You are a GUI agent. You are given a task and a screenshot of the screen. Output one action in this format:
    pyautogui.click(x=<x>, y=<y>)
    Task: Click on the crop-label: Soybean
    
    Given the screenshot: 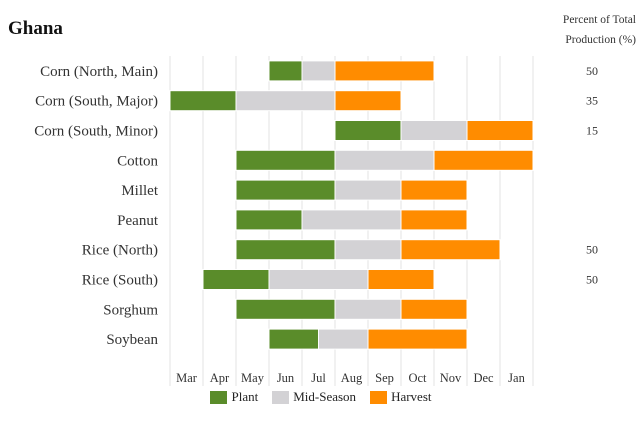 What is the action you would take?
    pyautogui.click(x=132, y=340)
    